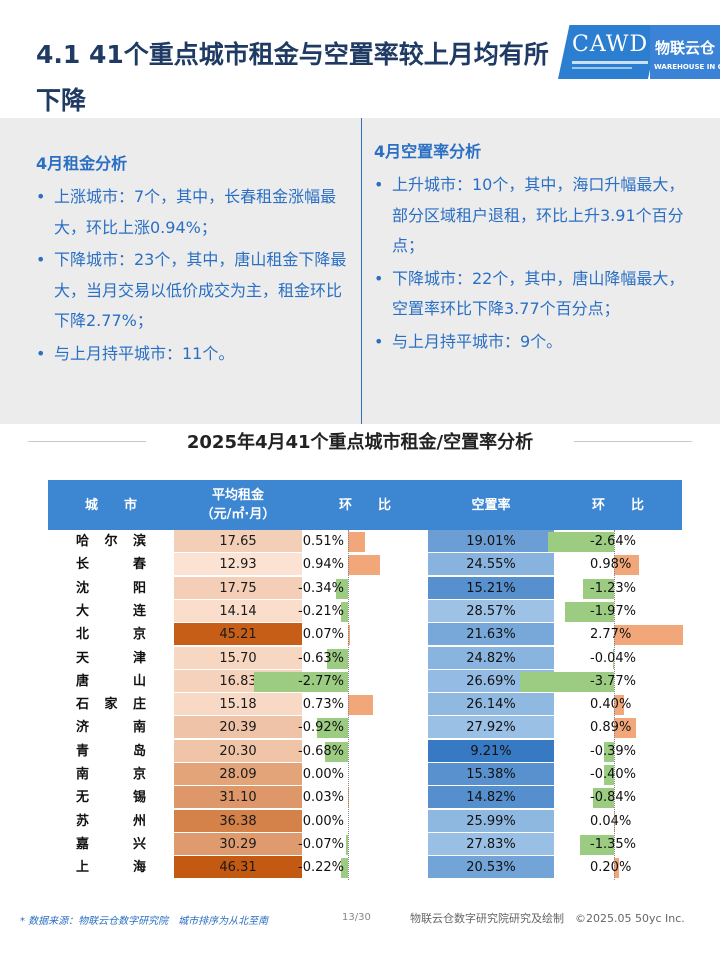 This screenshot has height=960, width=720. I want to click on avg-rent-cell: 14.14, so click(238, 611).